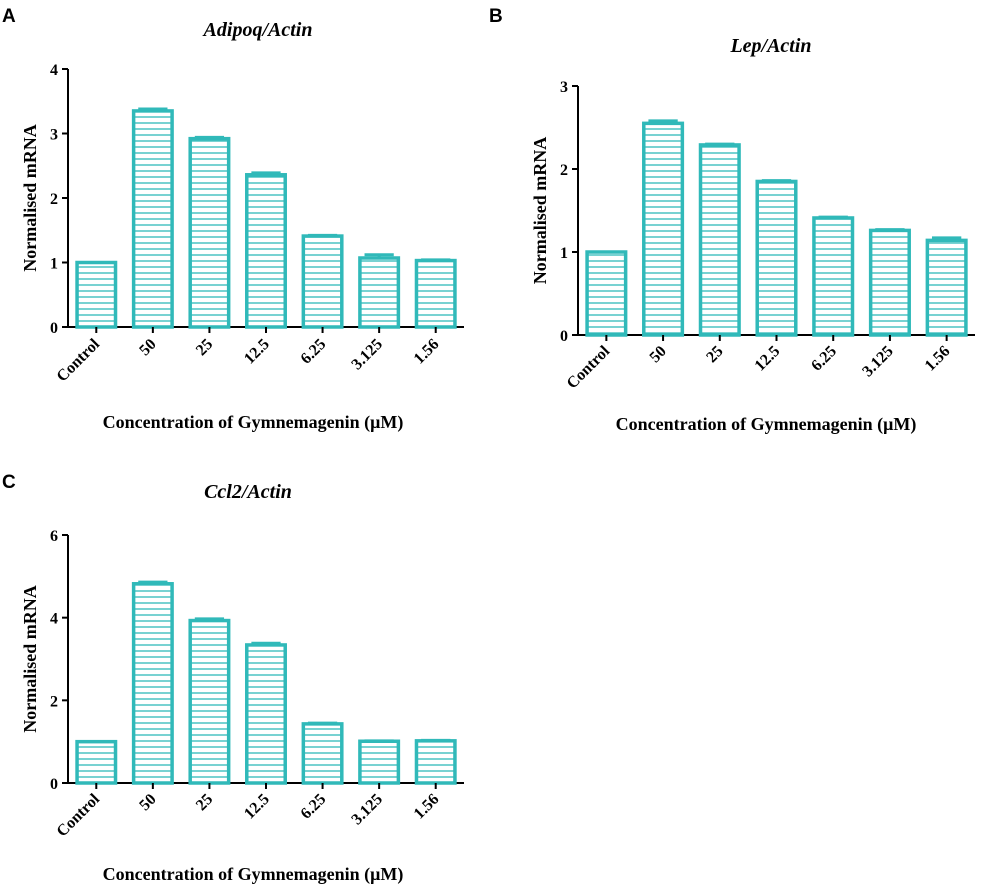  What do you see at coordinates (770, 46) in the screenshot?
I see `chart-title: Lep/Actin` at bounding box center [770, 46].